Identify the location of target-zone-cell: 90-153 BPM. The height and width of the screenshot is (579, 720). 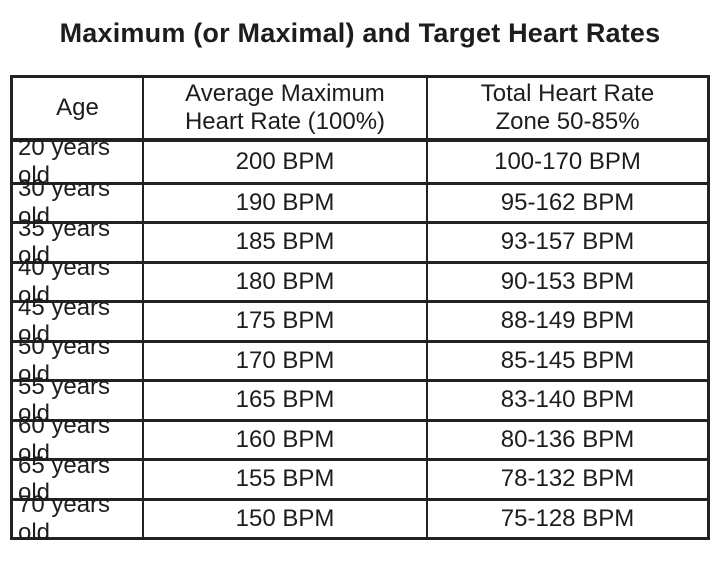
(566, 281).